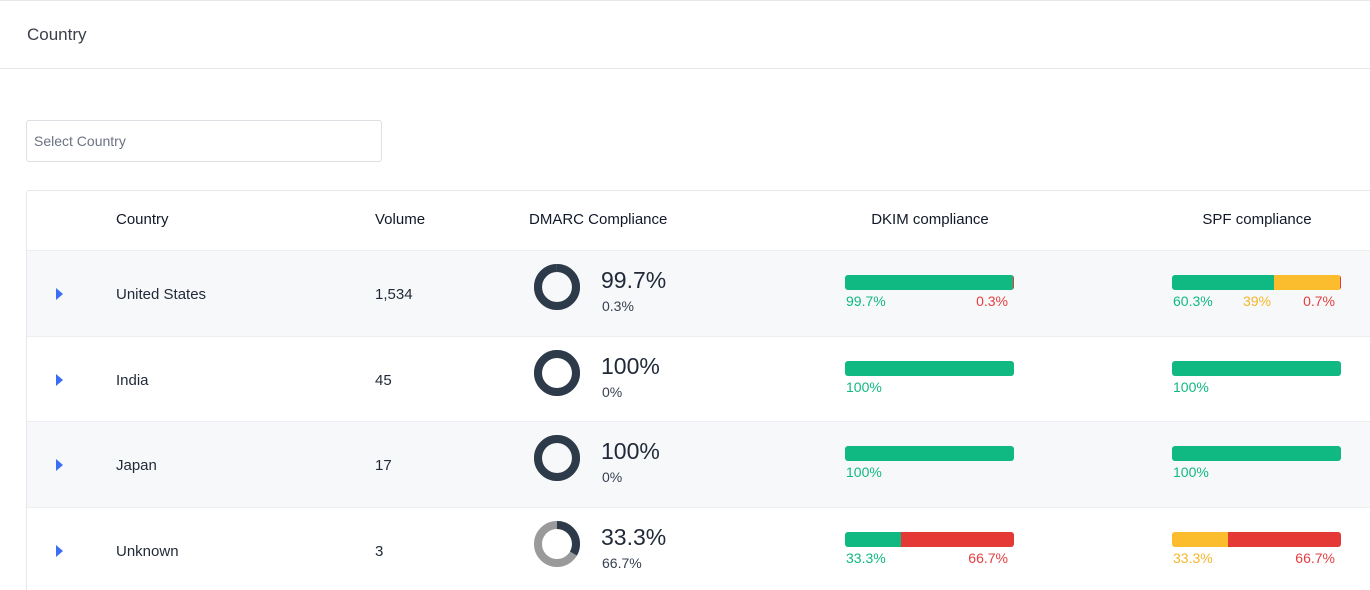 The height and width of the screenshot is (590, 1370). What do you see at coordinates (161, 294) in the screenshot?
I see `country-cell: United States` at bounding box center [161, 294].